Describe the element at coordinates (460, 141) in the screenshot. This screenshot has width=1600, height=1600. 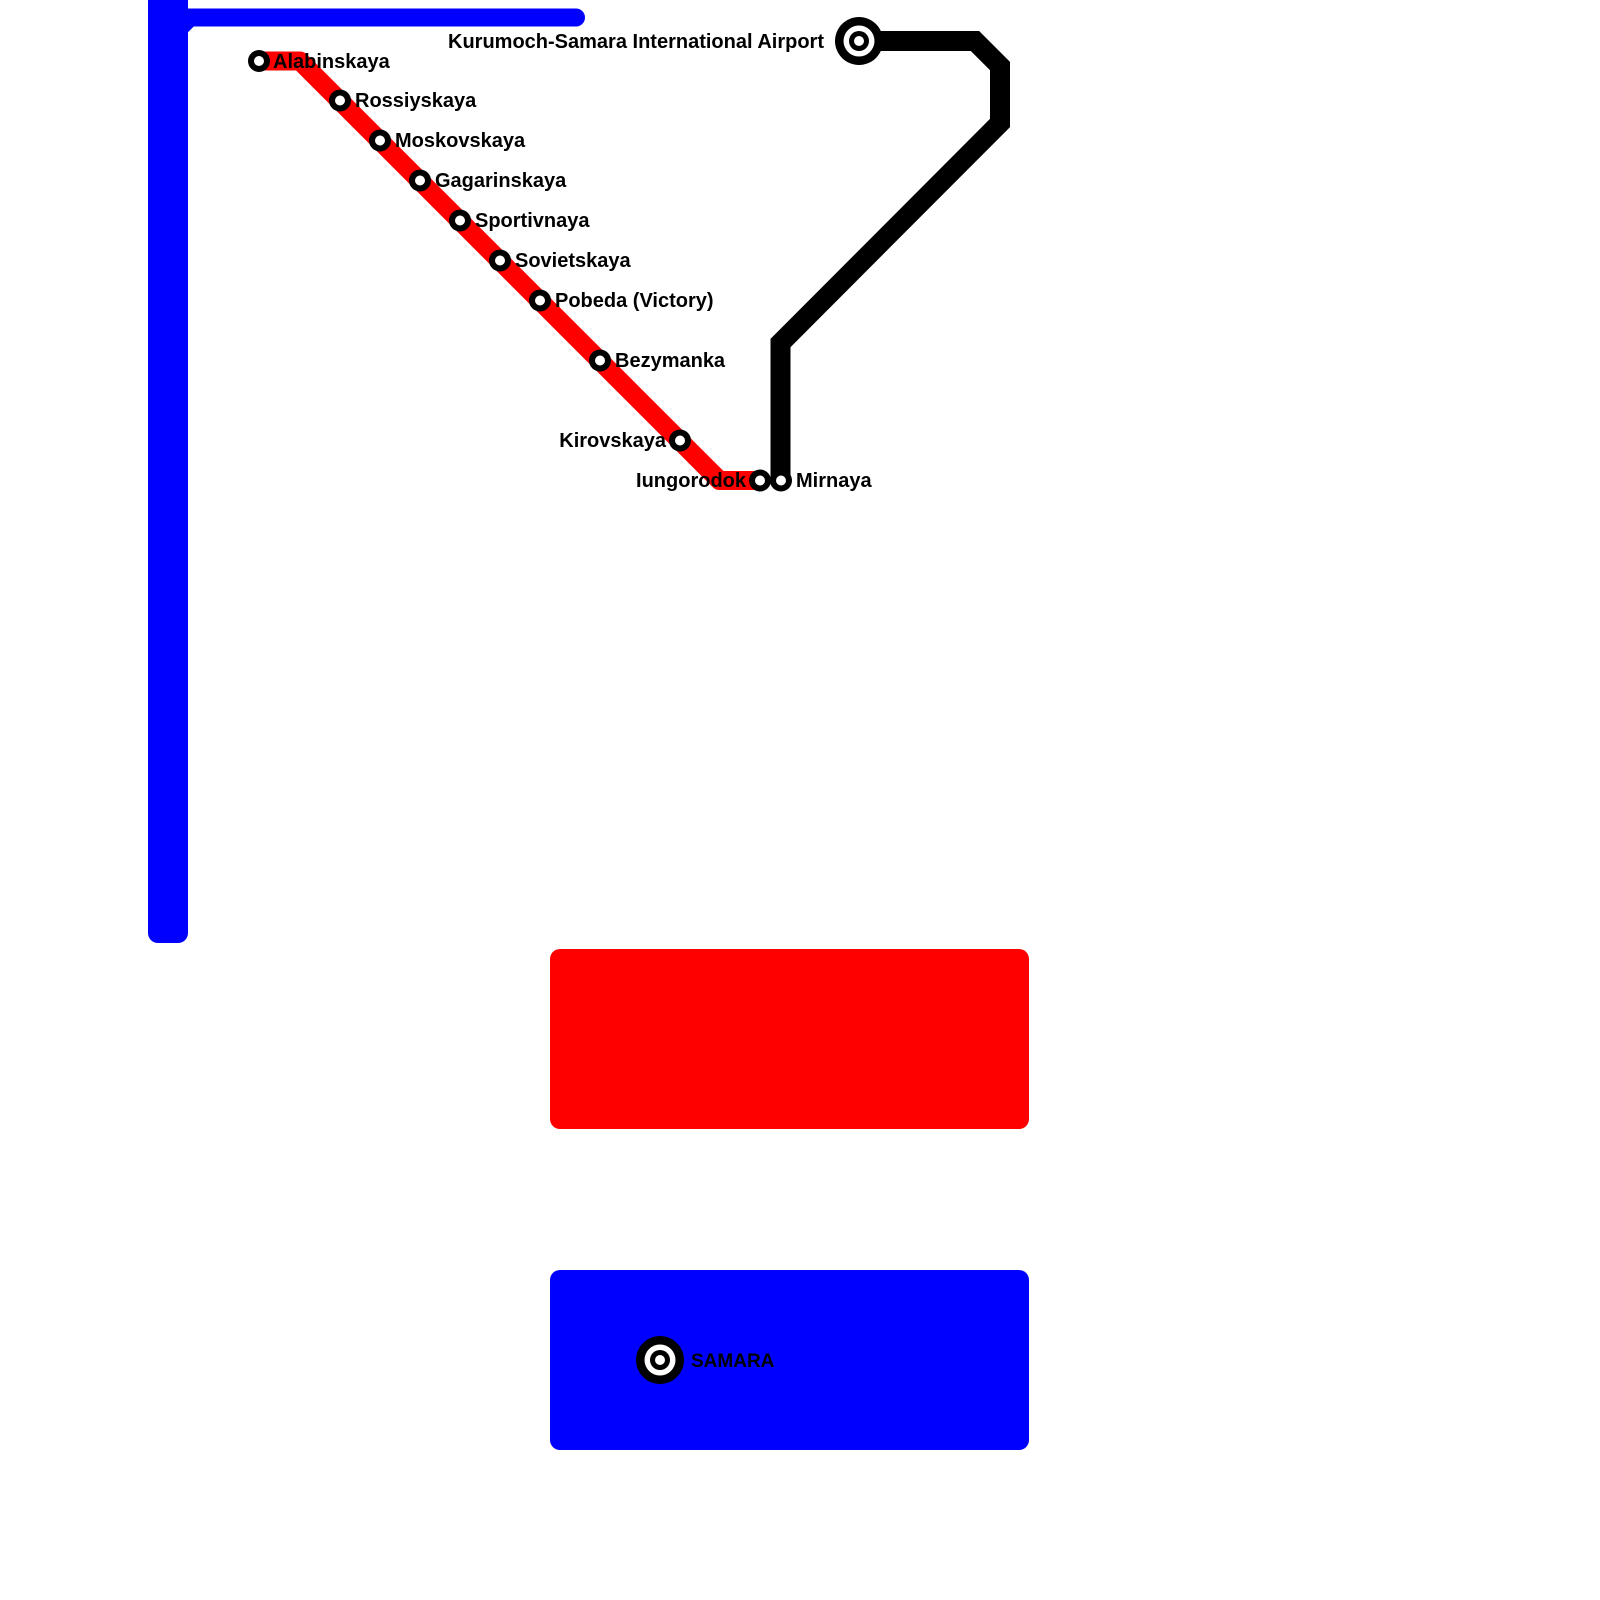
I see `station-label-moskovskaya: Moskovskaya` at that location.